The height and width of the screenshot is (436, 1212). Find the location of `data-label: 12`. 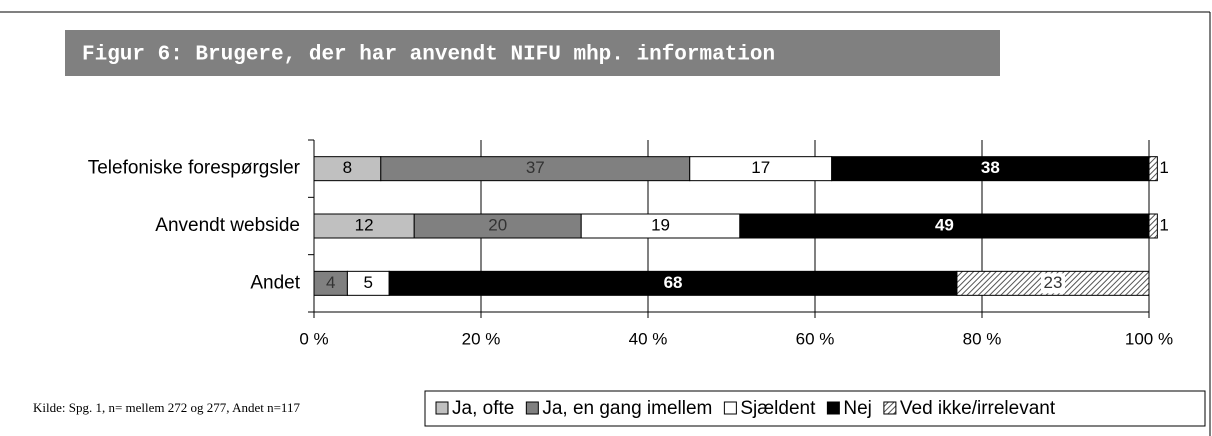

data-label: 12 is located at coordinates (364, 224).